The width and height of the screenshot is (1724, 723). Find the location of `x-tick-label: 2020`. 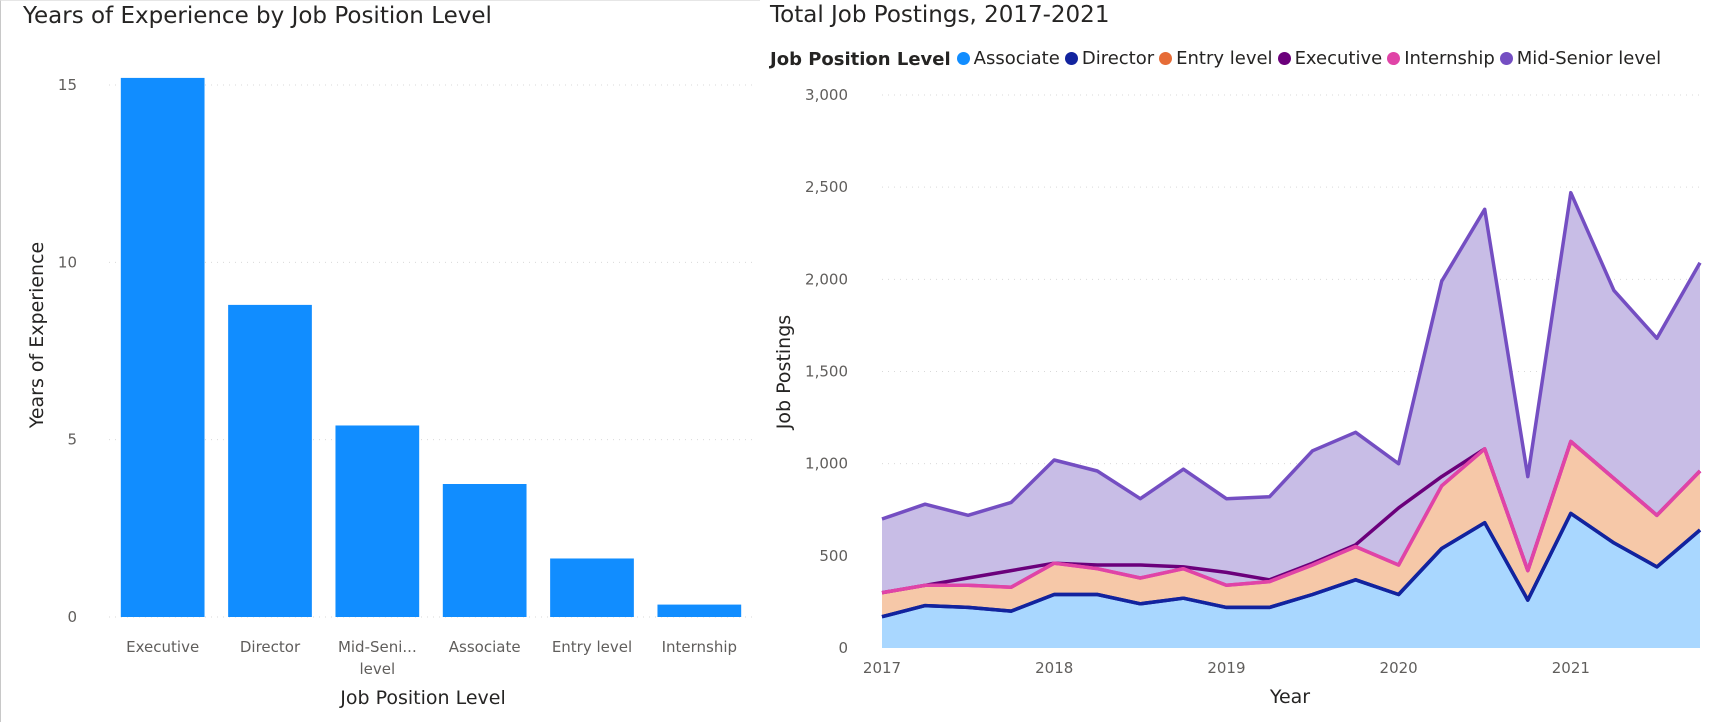

x-tick-label: 2020 is located at coordinates (1399, 668).